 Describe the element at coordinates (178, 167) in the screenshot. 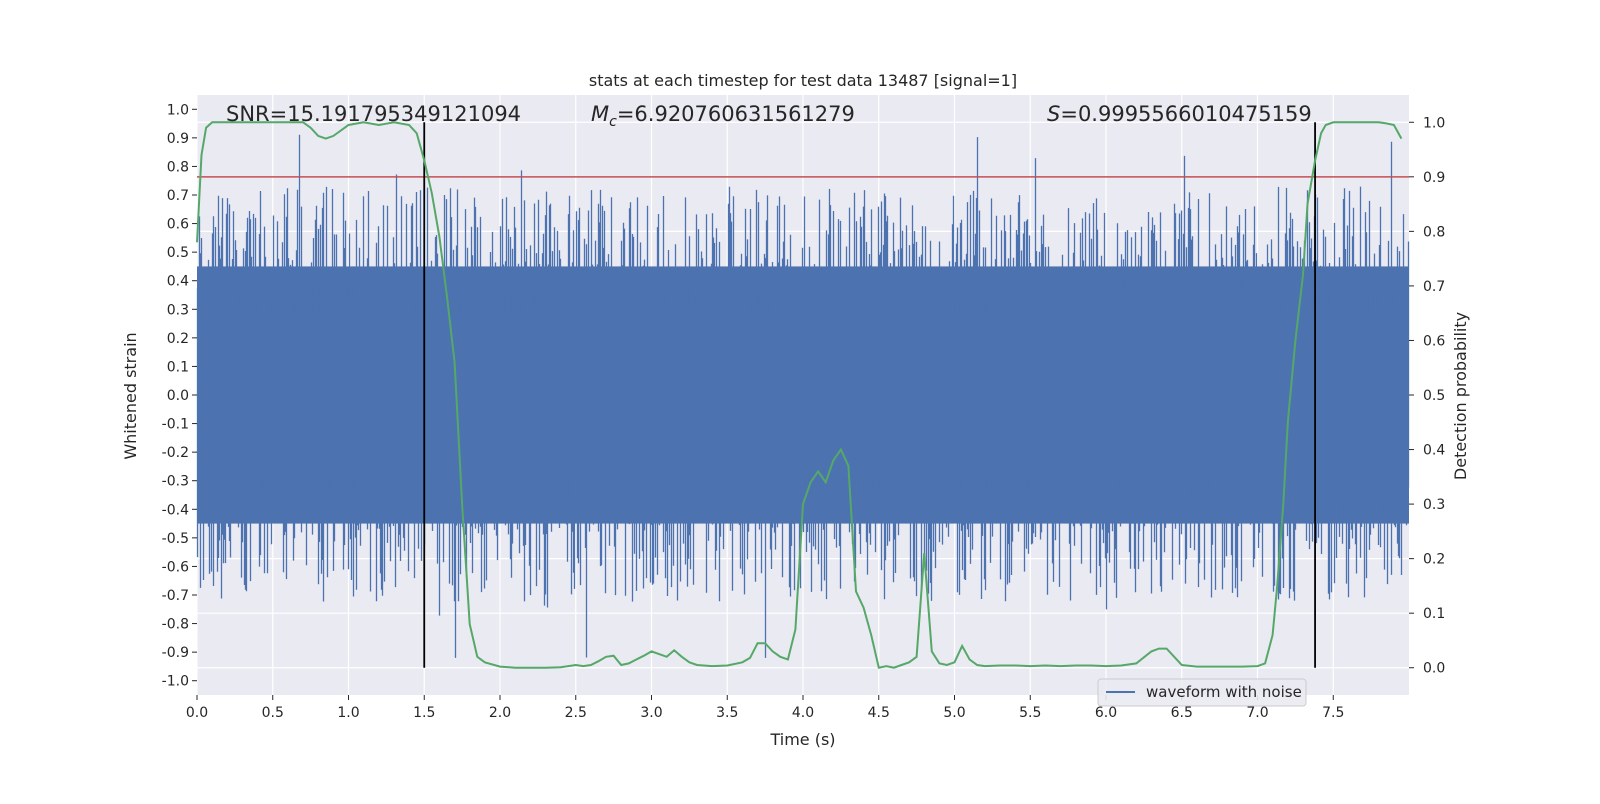

I see `y-tick-label: 0.8` at that location.